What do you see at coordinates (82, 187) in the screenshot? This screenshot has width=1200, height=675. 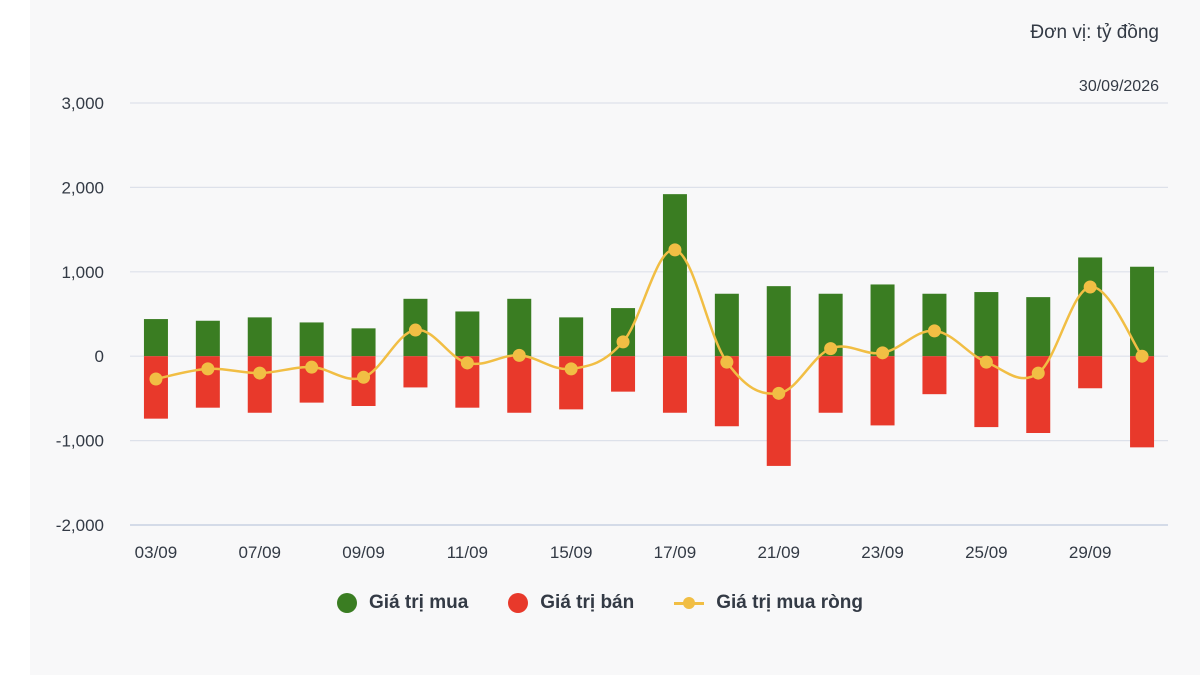 I see `y-tick-label: 2,000` at bounding box center [82, 187].